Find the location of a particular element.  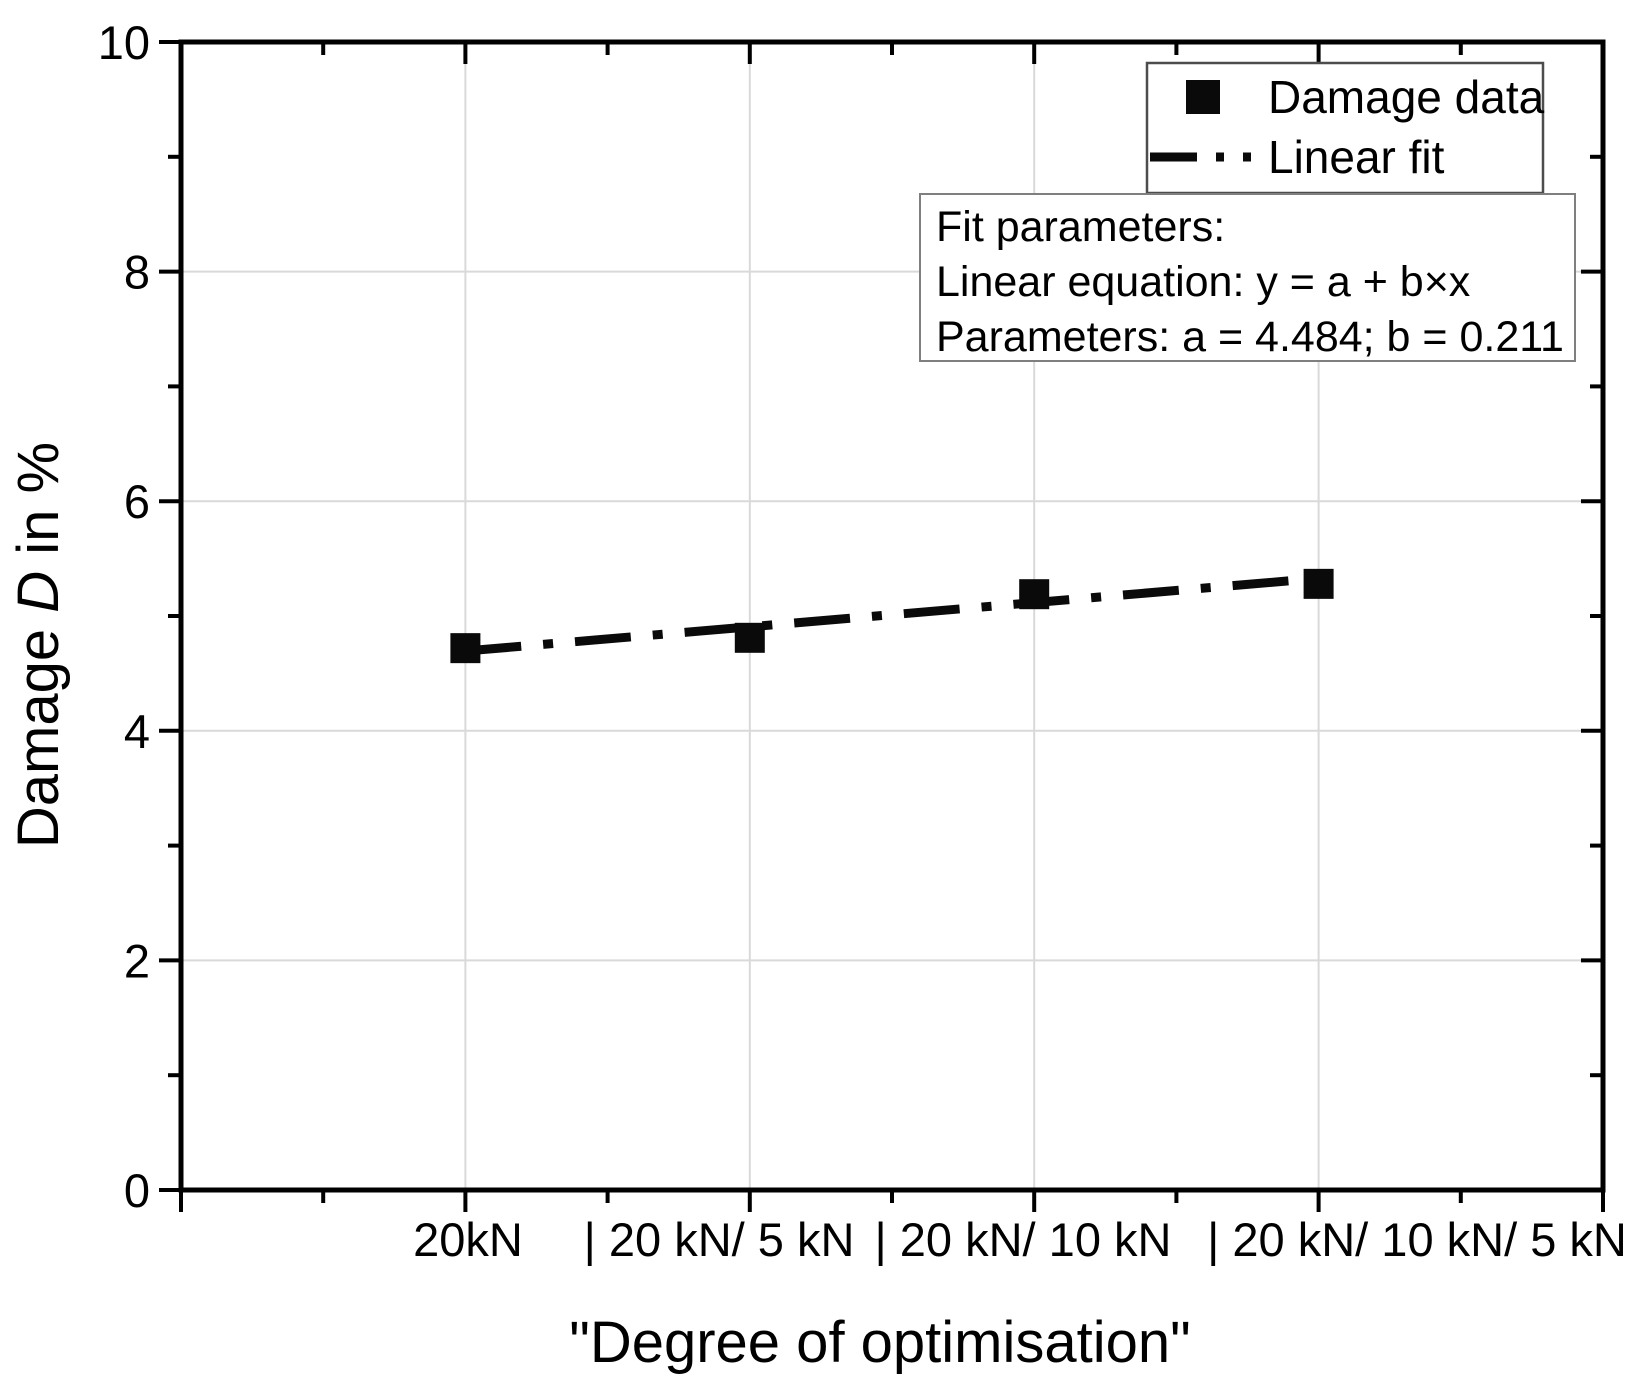

y-tick-label: 4 is located at coordinates (137, 731).